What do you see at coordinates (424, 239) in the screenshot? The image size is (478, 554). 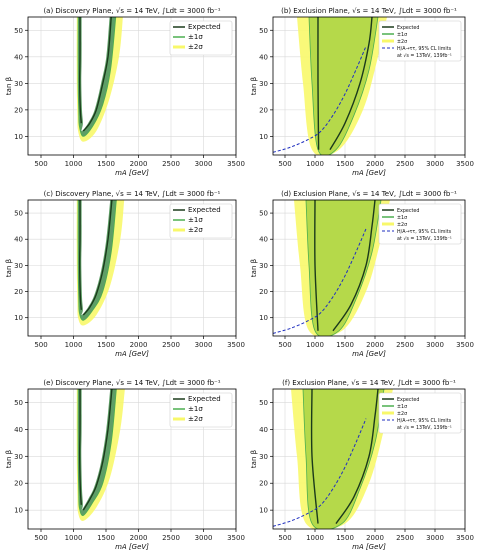 I see `legend-entry: at √s = 13TeV, 139fb⁻¹` at bounding box center [424, 239].